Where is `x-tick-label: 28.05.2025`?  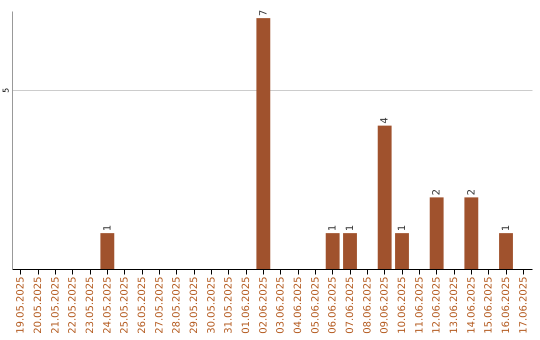
x-tick-label: 28.05.2025 is located at coordinates (177, 305).